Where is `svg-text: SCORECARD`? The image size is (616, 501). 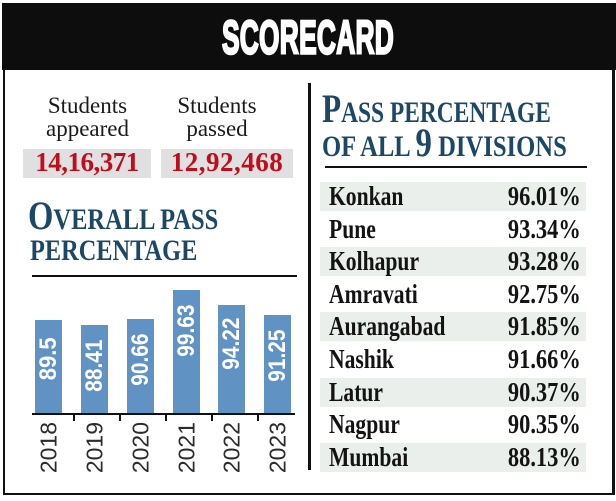
svg-text: SCORECARD is located at coordinates (308, 39).